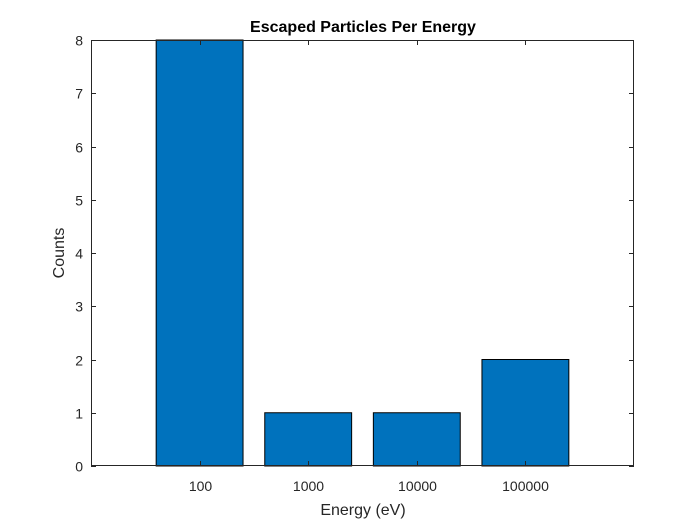  What do you see at coordinates (79, 254) in the screenshot?
I see `y-tick-label-4: 4` at bounding box center [79, 254].